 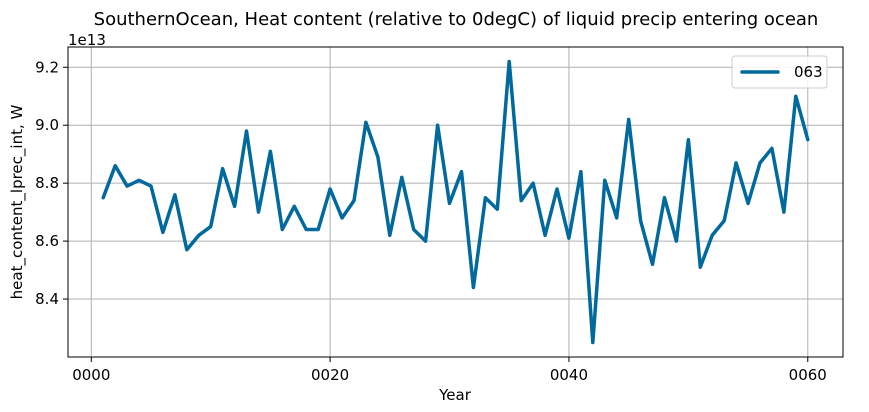 I want to click on y-axis-label: heat_content_lprec_int, W, so click(x=17, y=202).